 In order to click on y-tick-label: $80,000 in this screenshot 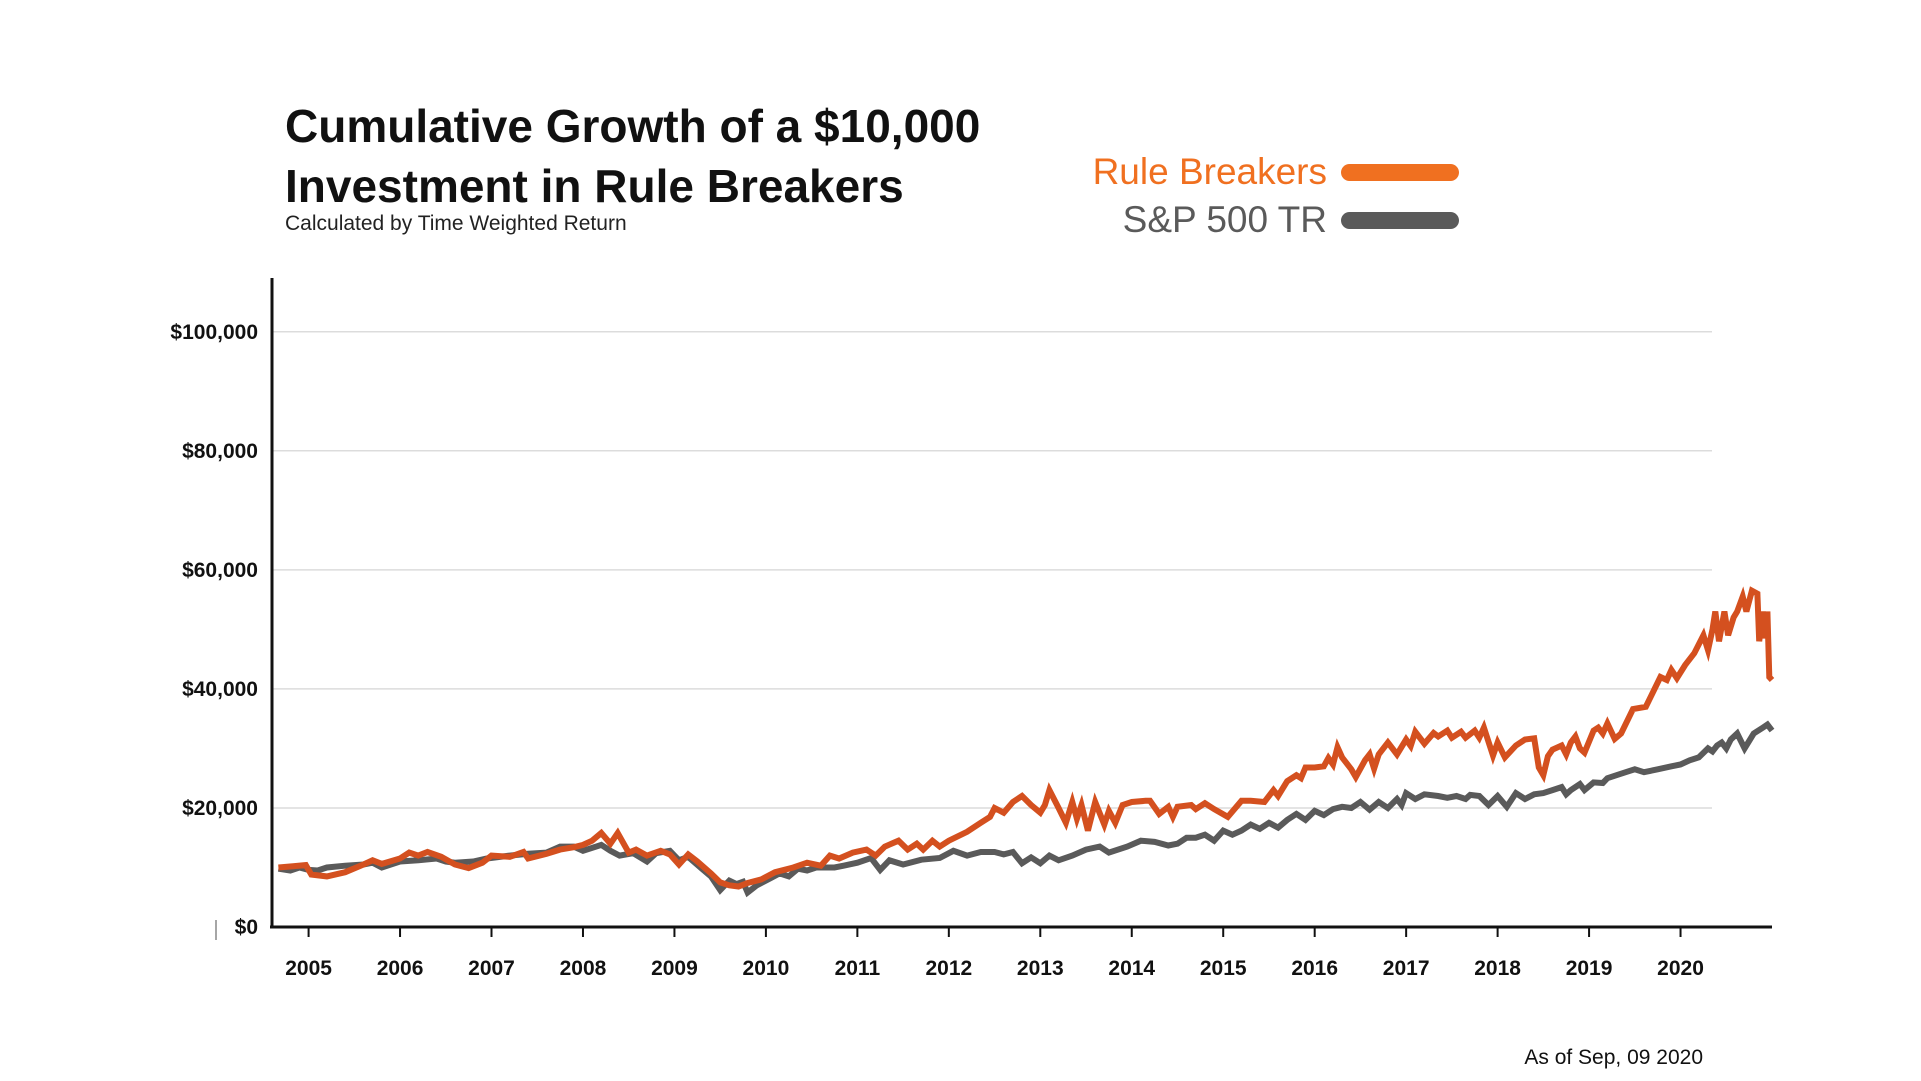, I will do `click(220, 451)`.